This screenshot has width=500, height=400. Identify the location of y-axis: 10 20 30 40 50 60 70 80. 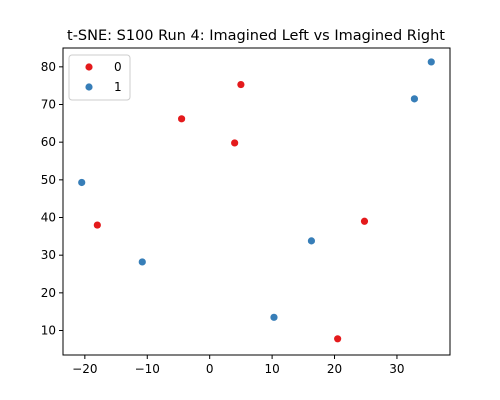
(52, 199).